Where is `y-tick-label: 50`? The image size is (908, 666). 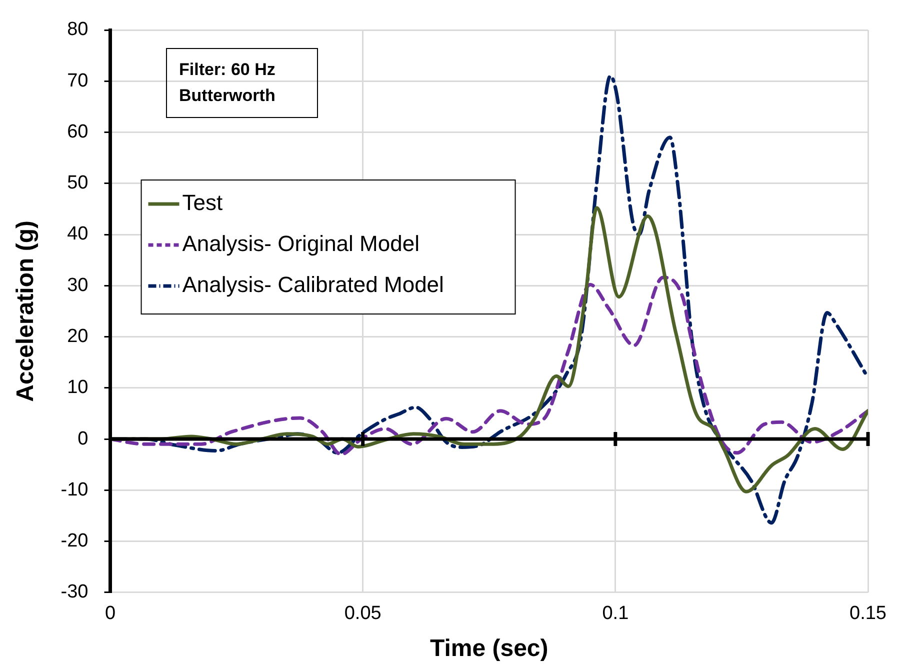 y-tick-label: 50 is located at coordinates (77, 183).